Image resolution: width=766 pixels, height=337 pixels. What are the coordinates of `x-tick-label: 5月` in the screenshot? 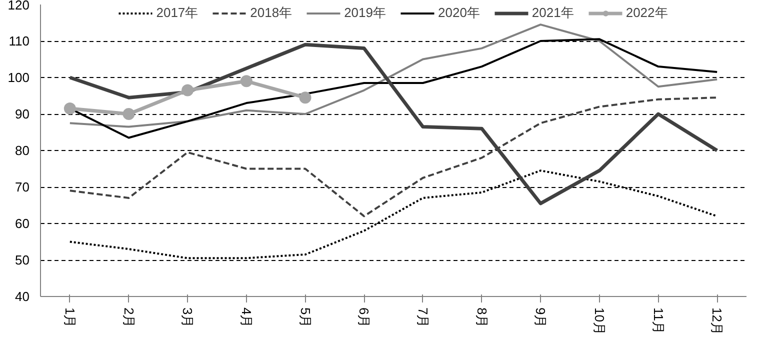 It's located at (305, 318).